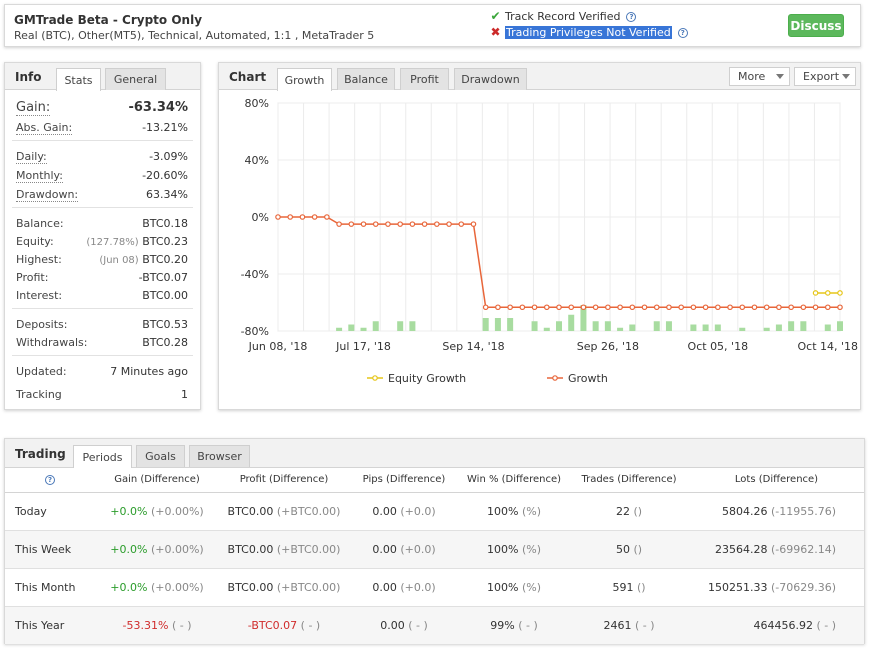 The height and width of the screenshot is (653, 869). What do you see at coordinates (783, 625) in the screenshot?
I see `lots-cell: 464456.92` at bounding box center [783, 625].